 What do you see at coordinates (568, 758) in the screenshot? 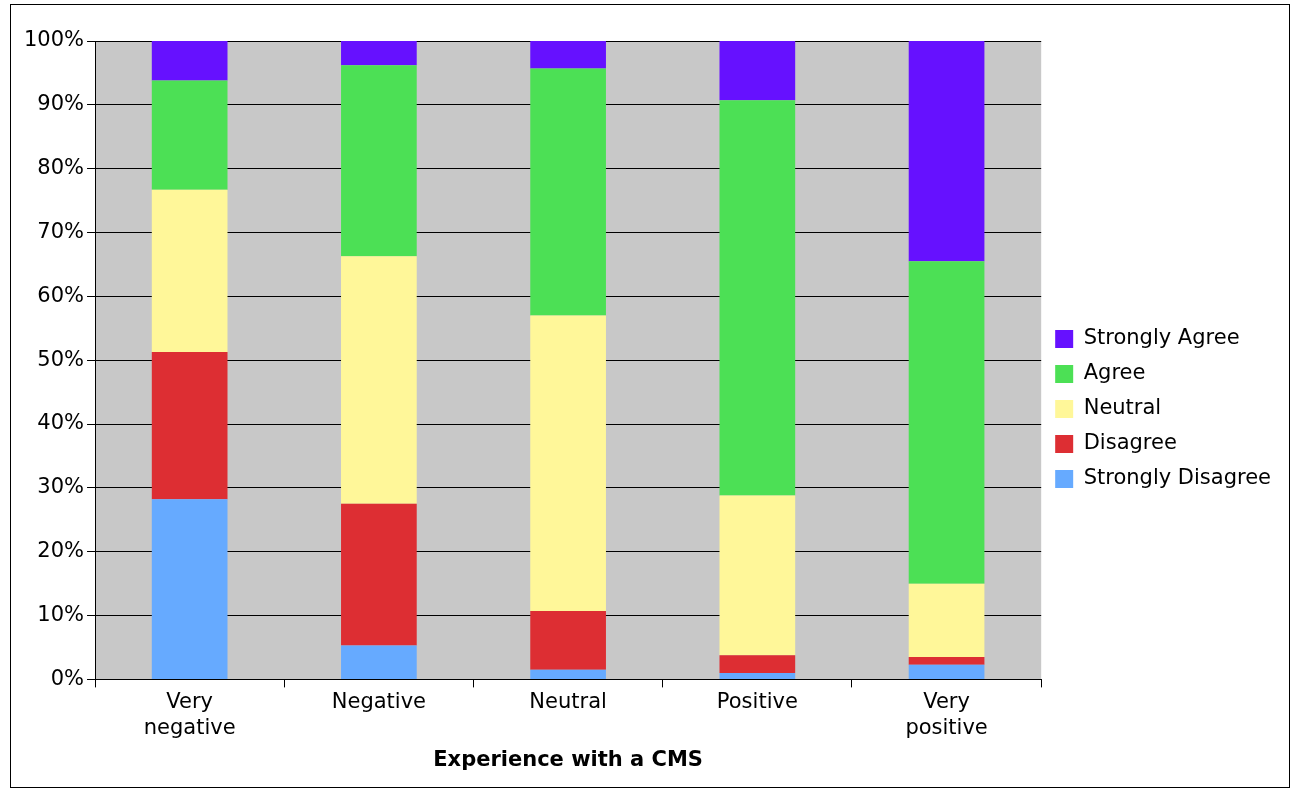
I see `x-axis-title: Experience with a CMS` at bounding box center [568, 758].